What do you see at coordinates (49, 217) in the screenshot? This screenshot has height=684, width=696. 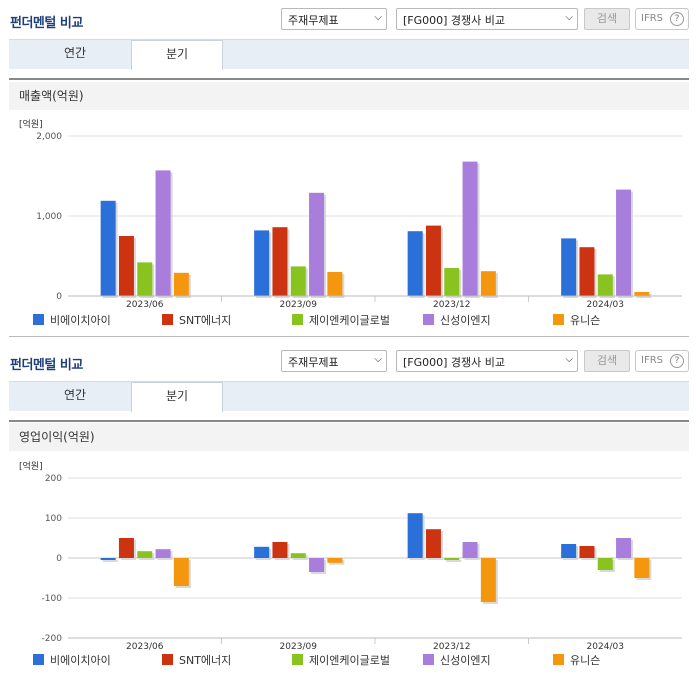 I see `y-tick-label: 1,000` at bounding box center [49, 217].